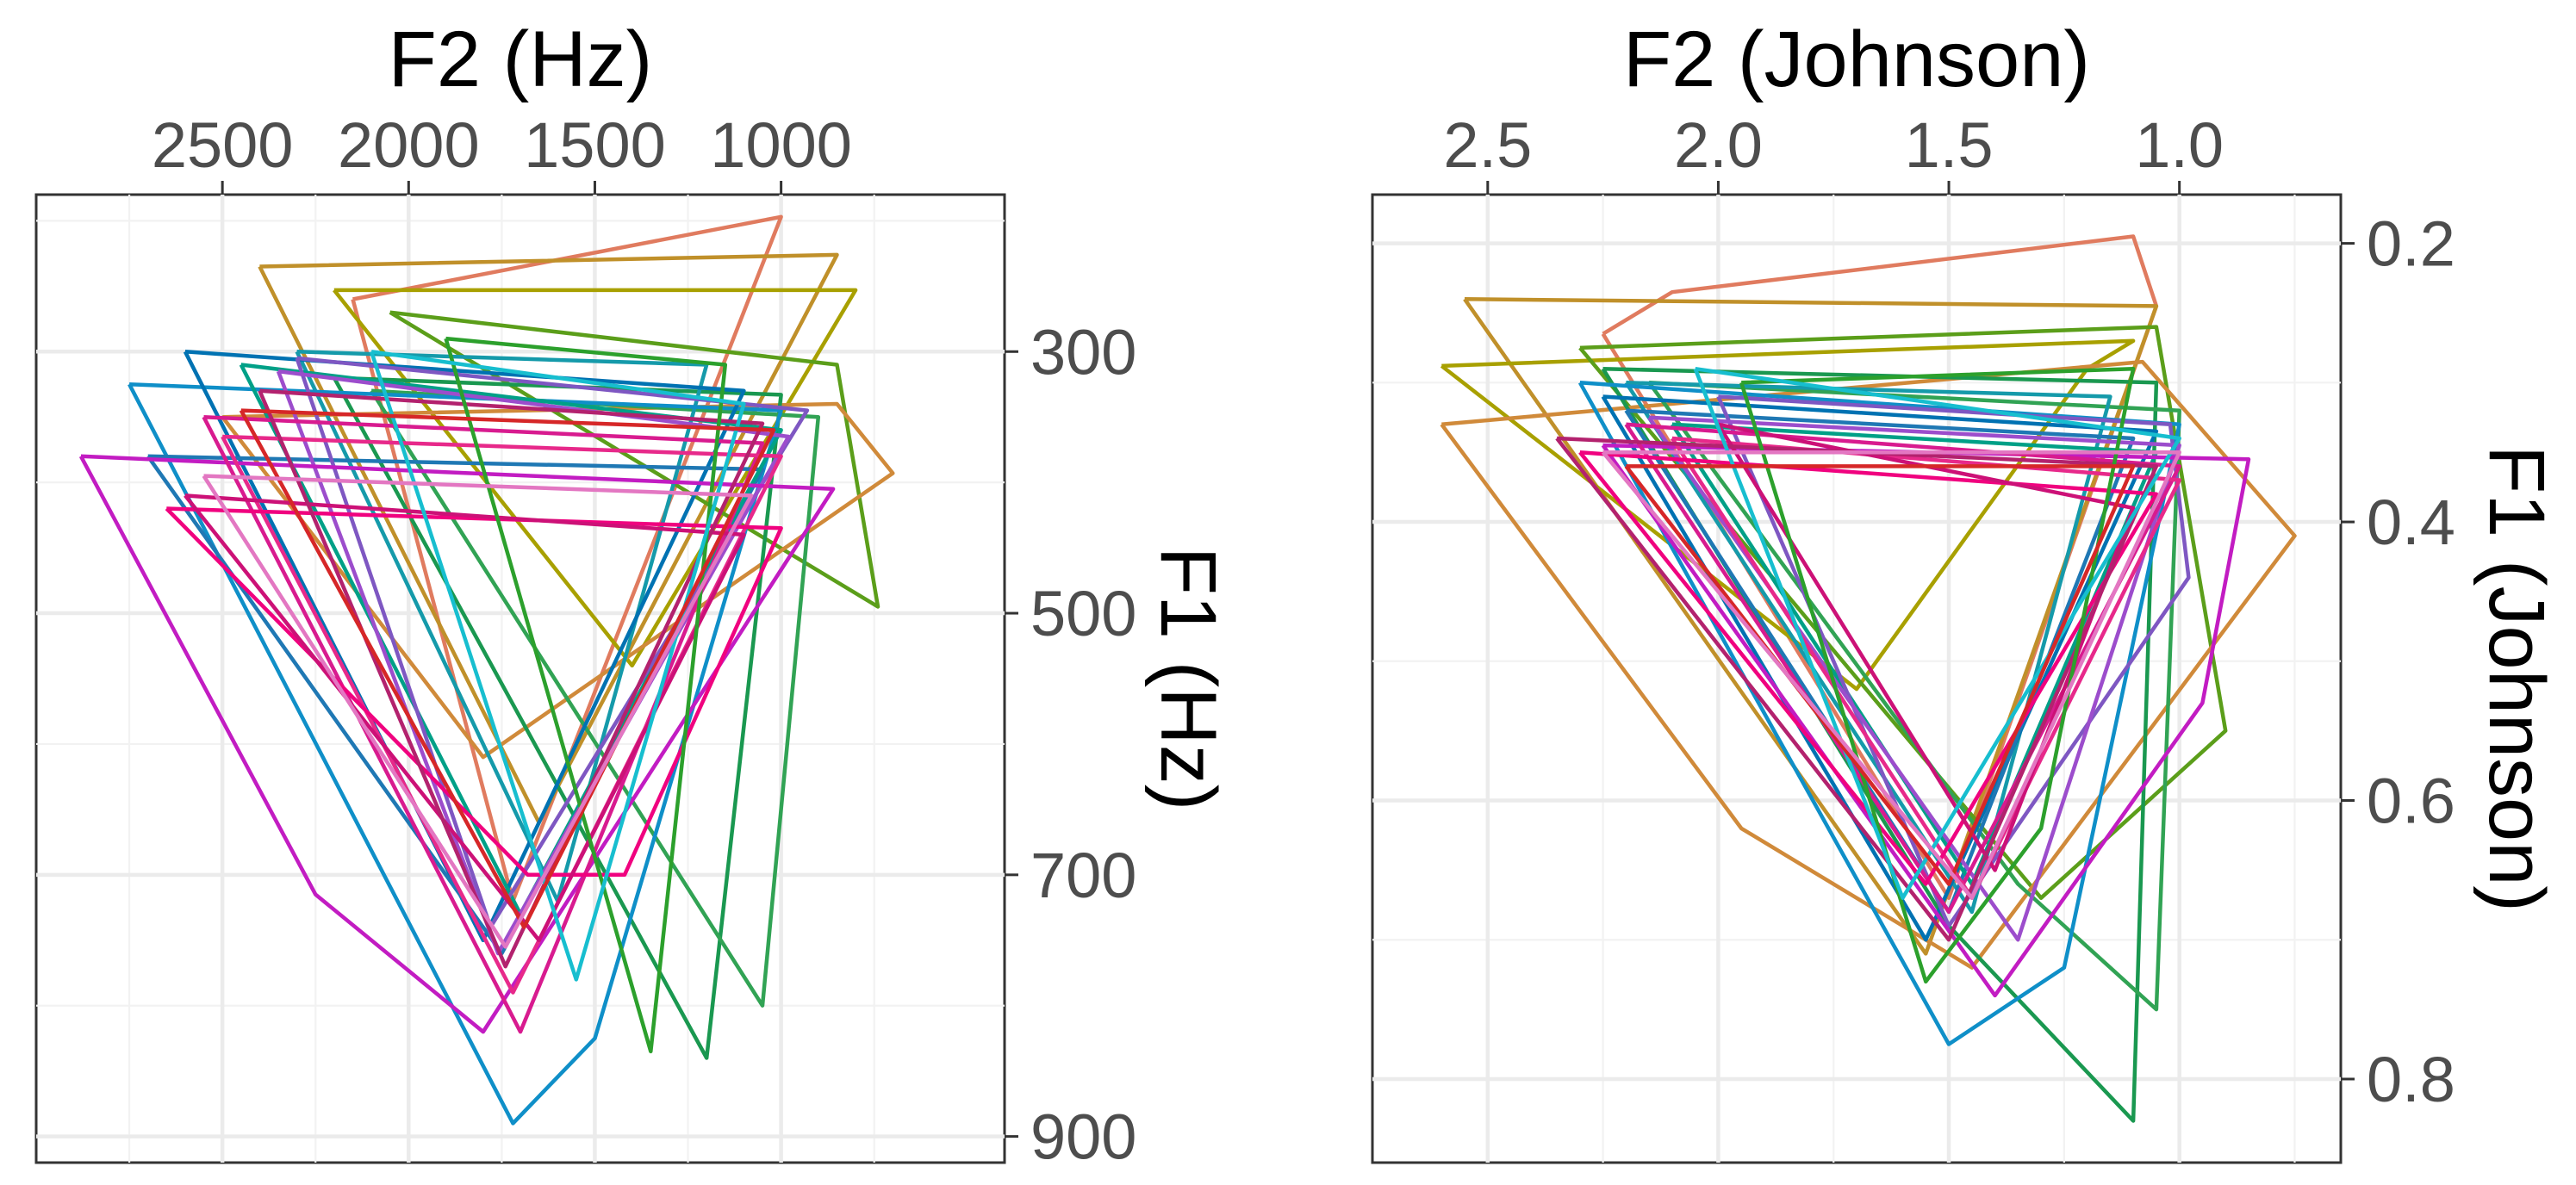 Image resolution: width=2576 pixels, height=1185 pixels. What do you see at coordinates (1488, 145) in the screenshot?
I see `panel-johnson-x-tick-label: 2.5` at bounding box center [1488, 145].